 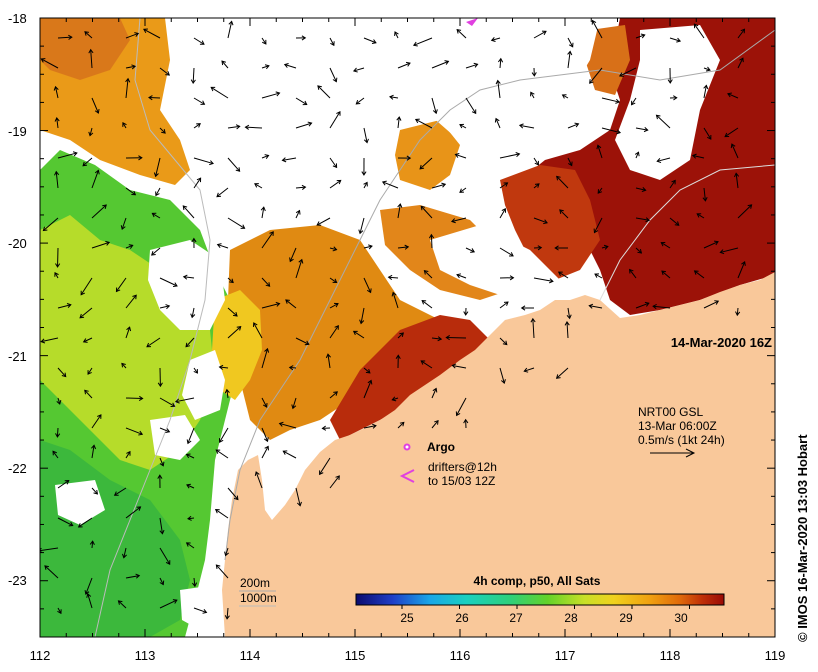 What do you see at coordinates (258, 591) in the screenshot?
I see `isobath-legend: 200m 1000m` at bounding box center [258, 591].